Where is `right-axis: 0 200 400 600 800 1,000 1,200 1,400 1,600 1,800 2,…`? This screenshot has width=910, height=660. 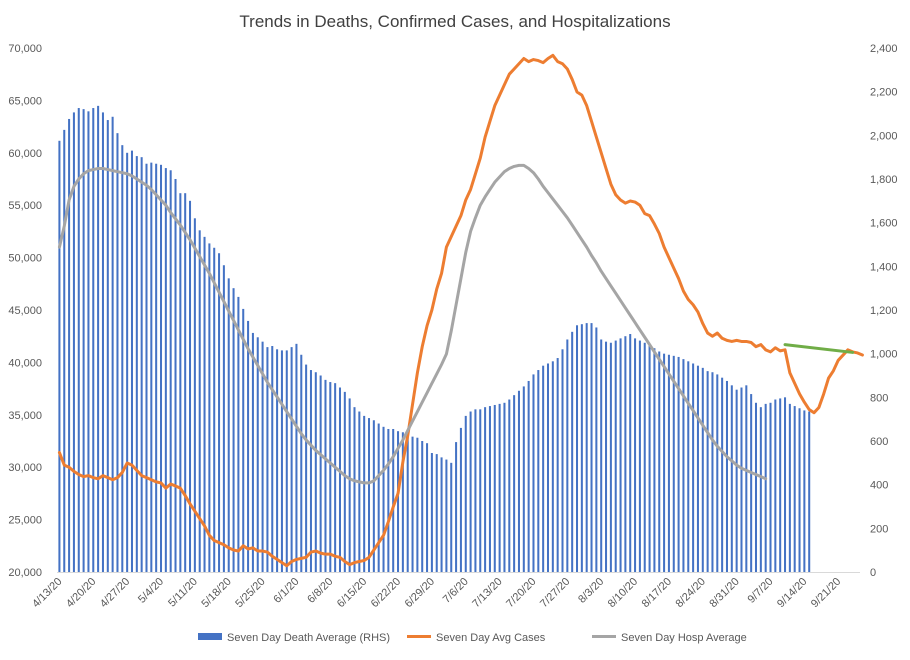 right-axis: 0 200 400 600 800 1,000 1,200 1,400 1,600 1,800 2,… is located at coordinates (884, 311).